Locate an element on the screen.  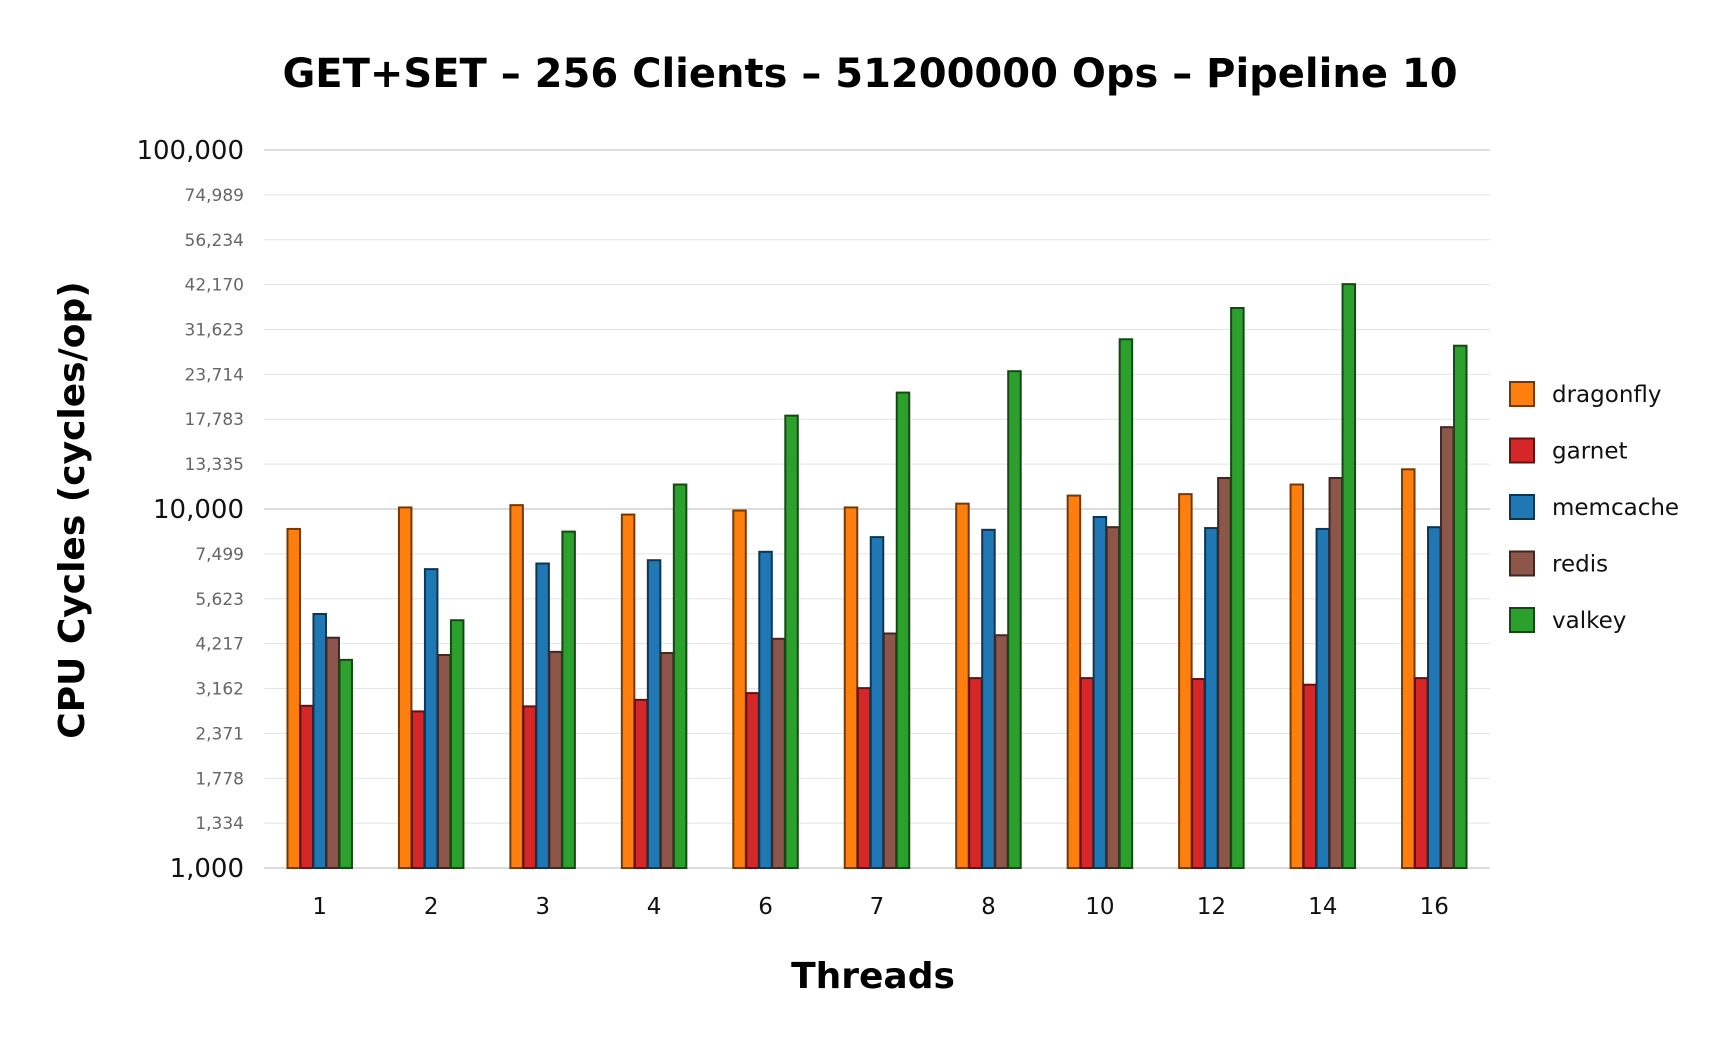
y-tick-label: 7,499 is located at coordinates (219, 555).